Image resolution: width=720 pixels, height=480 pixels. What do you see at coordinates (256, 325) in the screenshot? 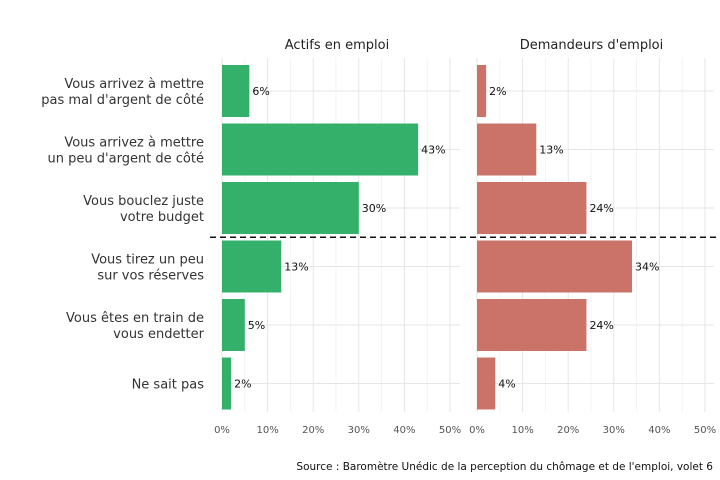
I see `data-label-actifs-en-emploi-5: 5%` at bounding box center [256, 325].